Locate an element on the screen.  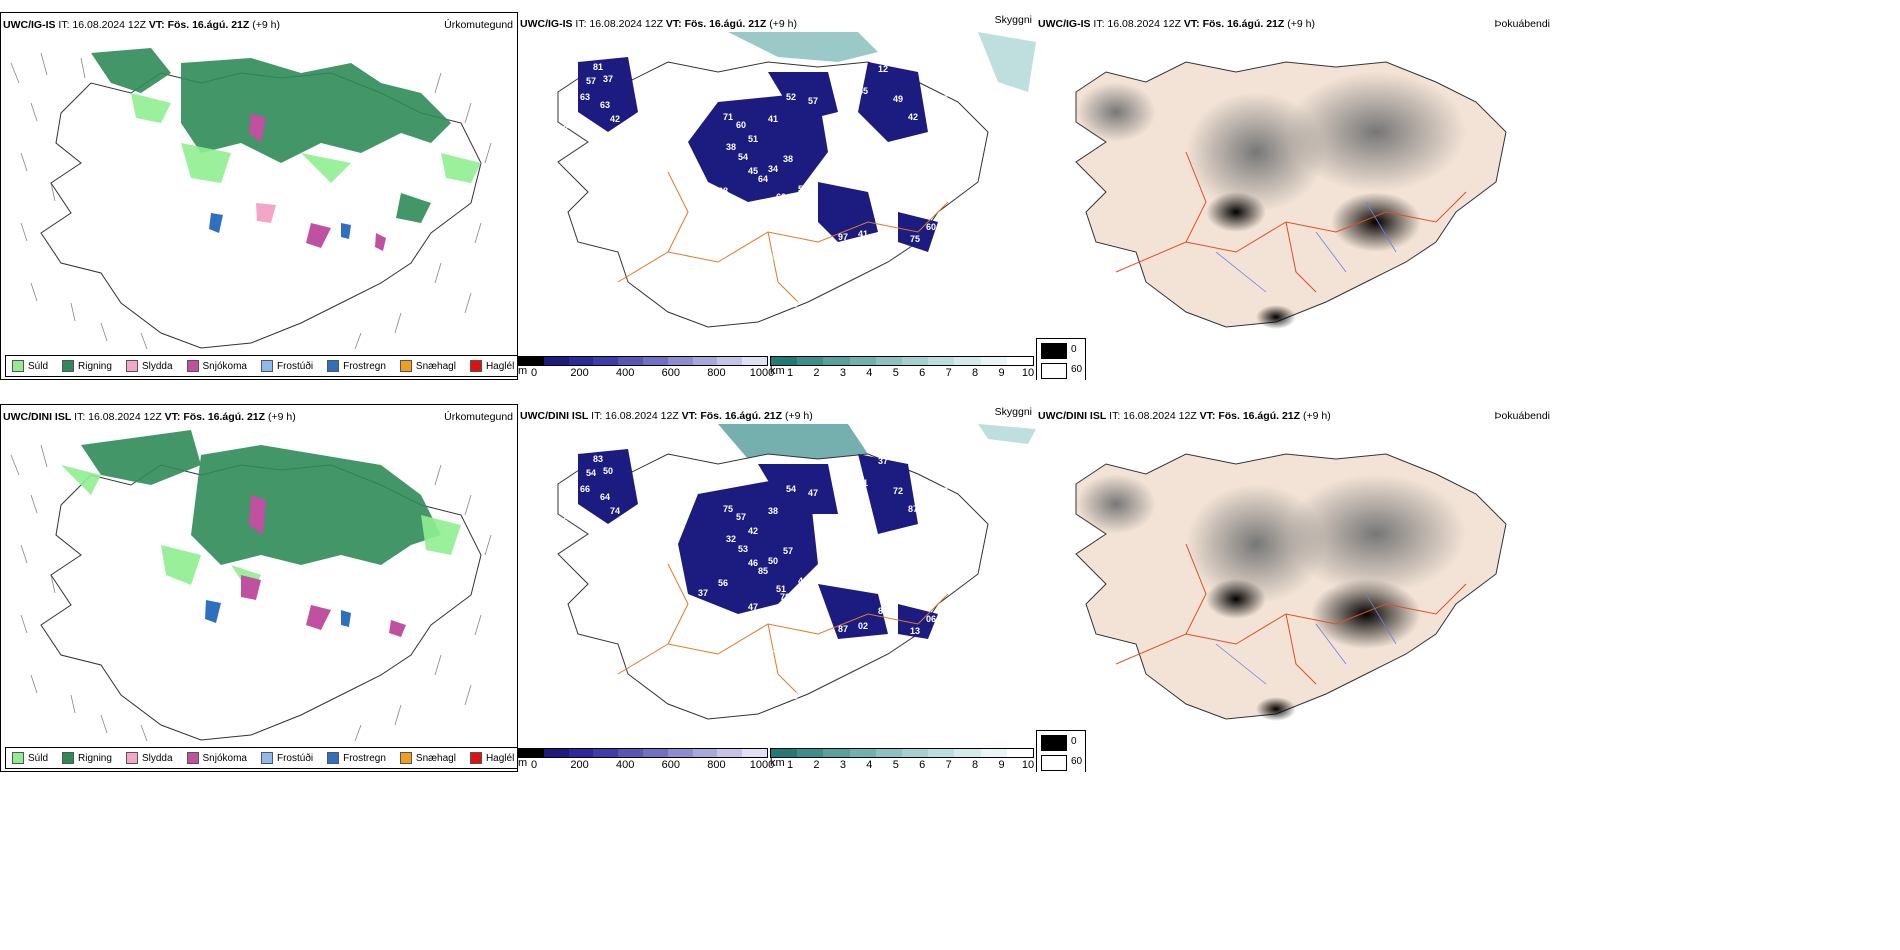
visibility-value-label: 75 is located at coordinates (728, 509).